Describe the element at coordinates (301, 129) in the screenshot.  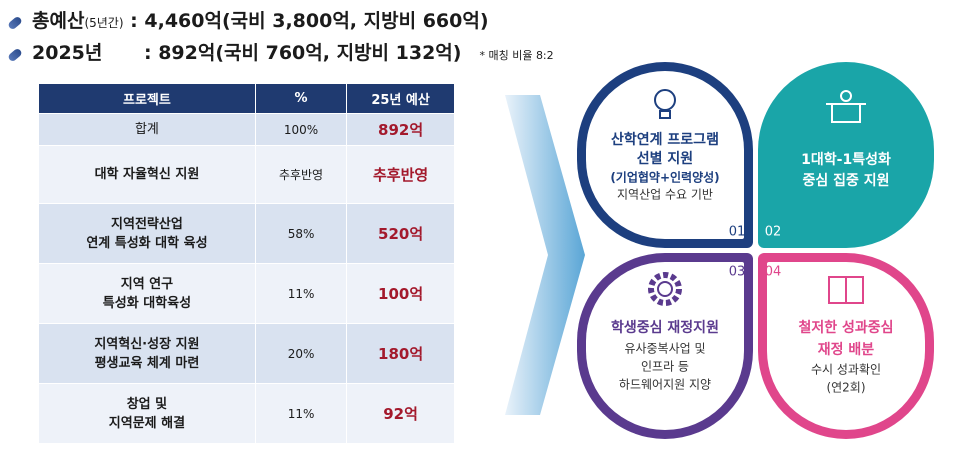
I see `percent-cell: 100%` at that location.